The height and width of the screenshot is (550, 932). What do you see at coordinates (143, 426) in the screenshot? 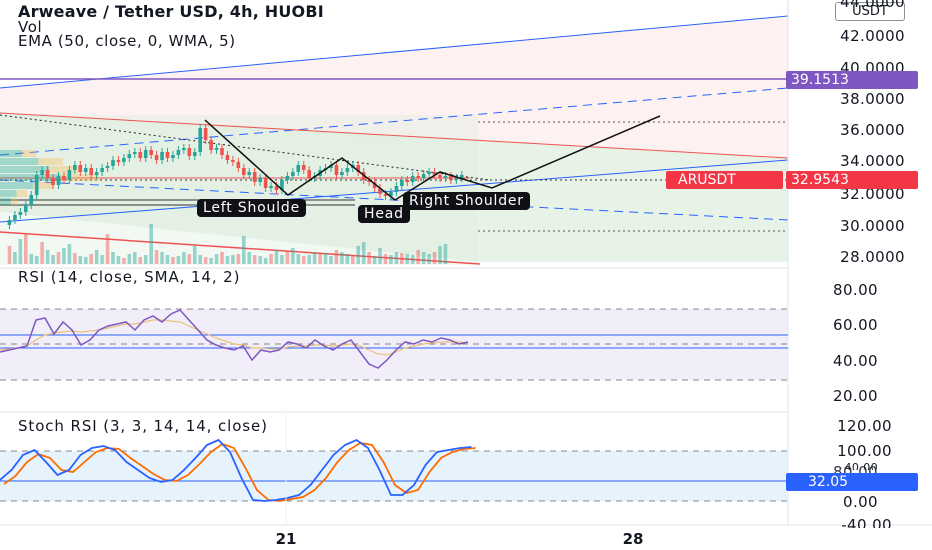
I see `stoch-legend: Stoch RSI (3, 3, 14, 14, close)` at bounding box center [143, 426].